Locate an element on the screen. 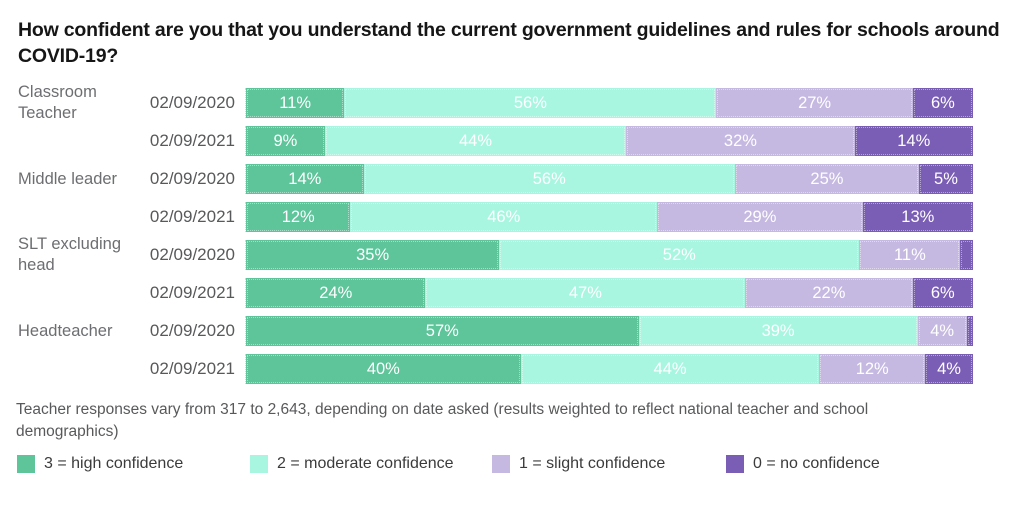  bar-segment-high-confidence: 24% is located at coordinates (336, 293).